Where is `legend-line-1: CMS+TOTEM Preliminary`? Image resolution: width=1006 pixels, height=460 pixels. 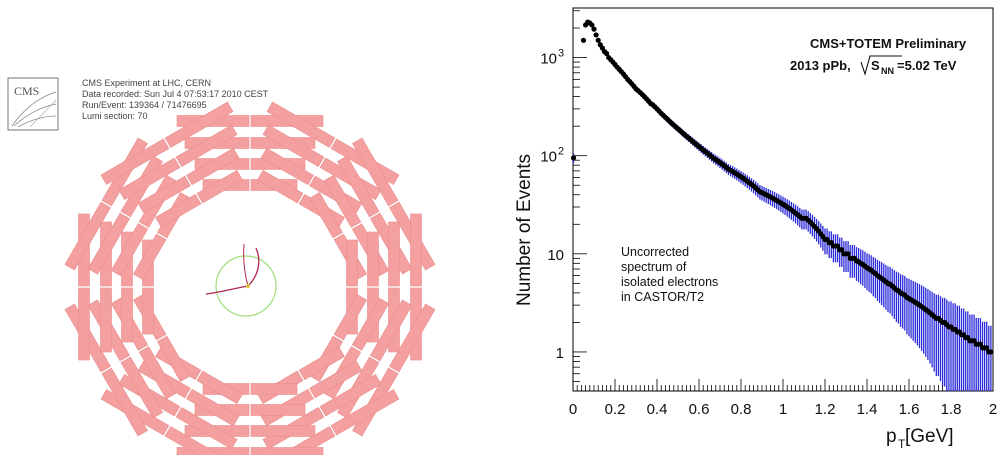 legend-line-1: CMS+TOTEM Preliminary is located at coordinates (888, 43).